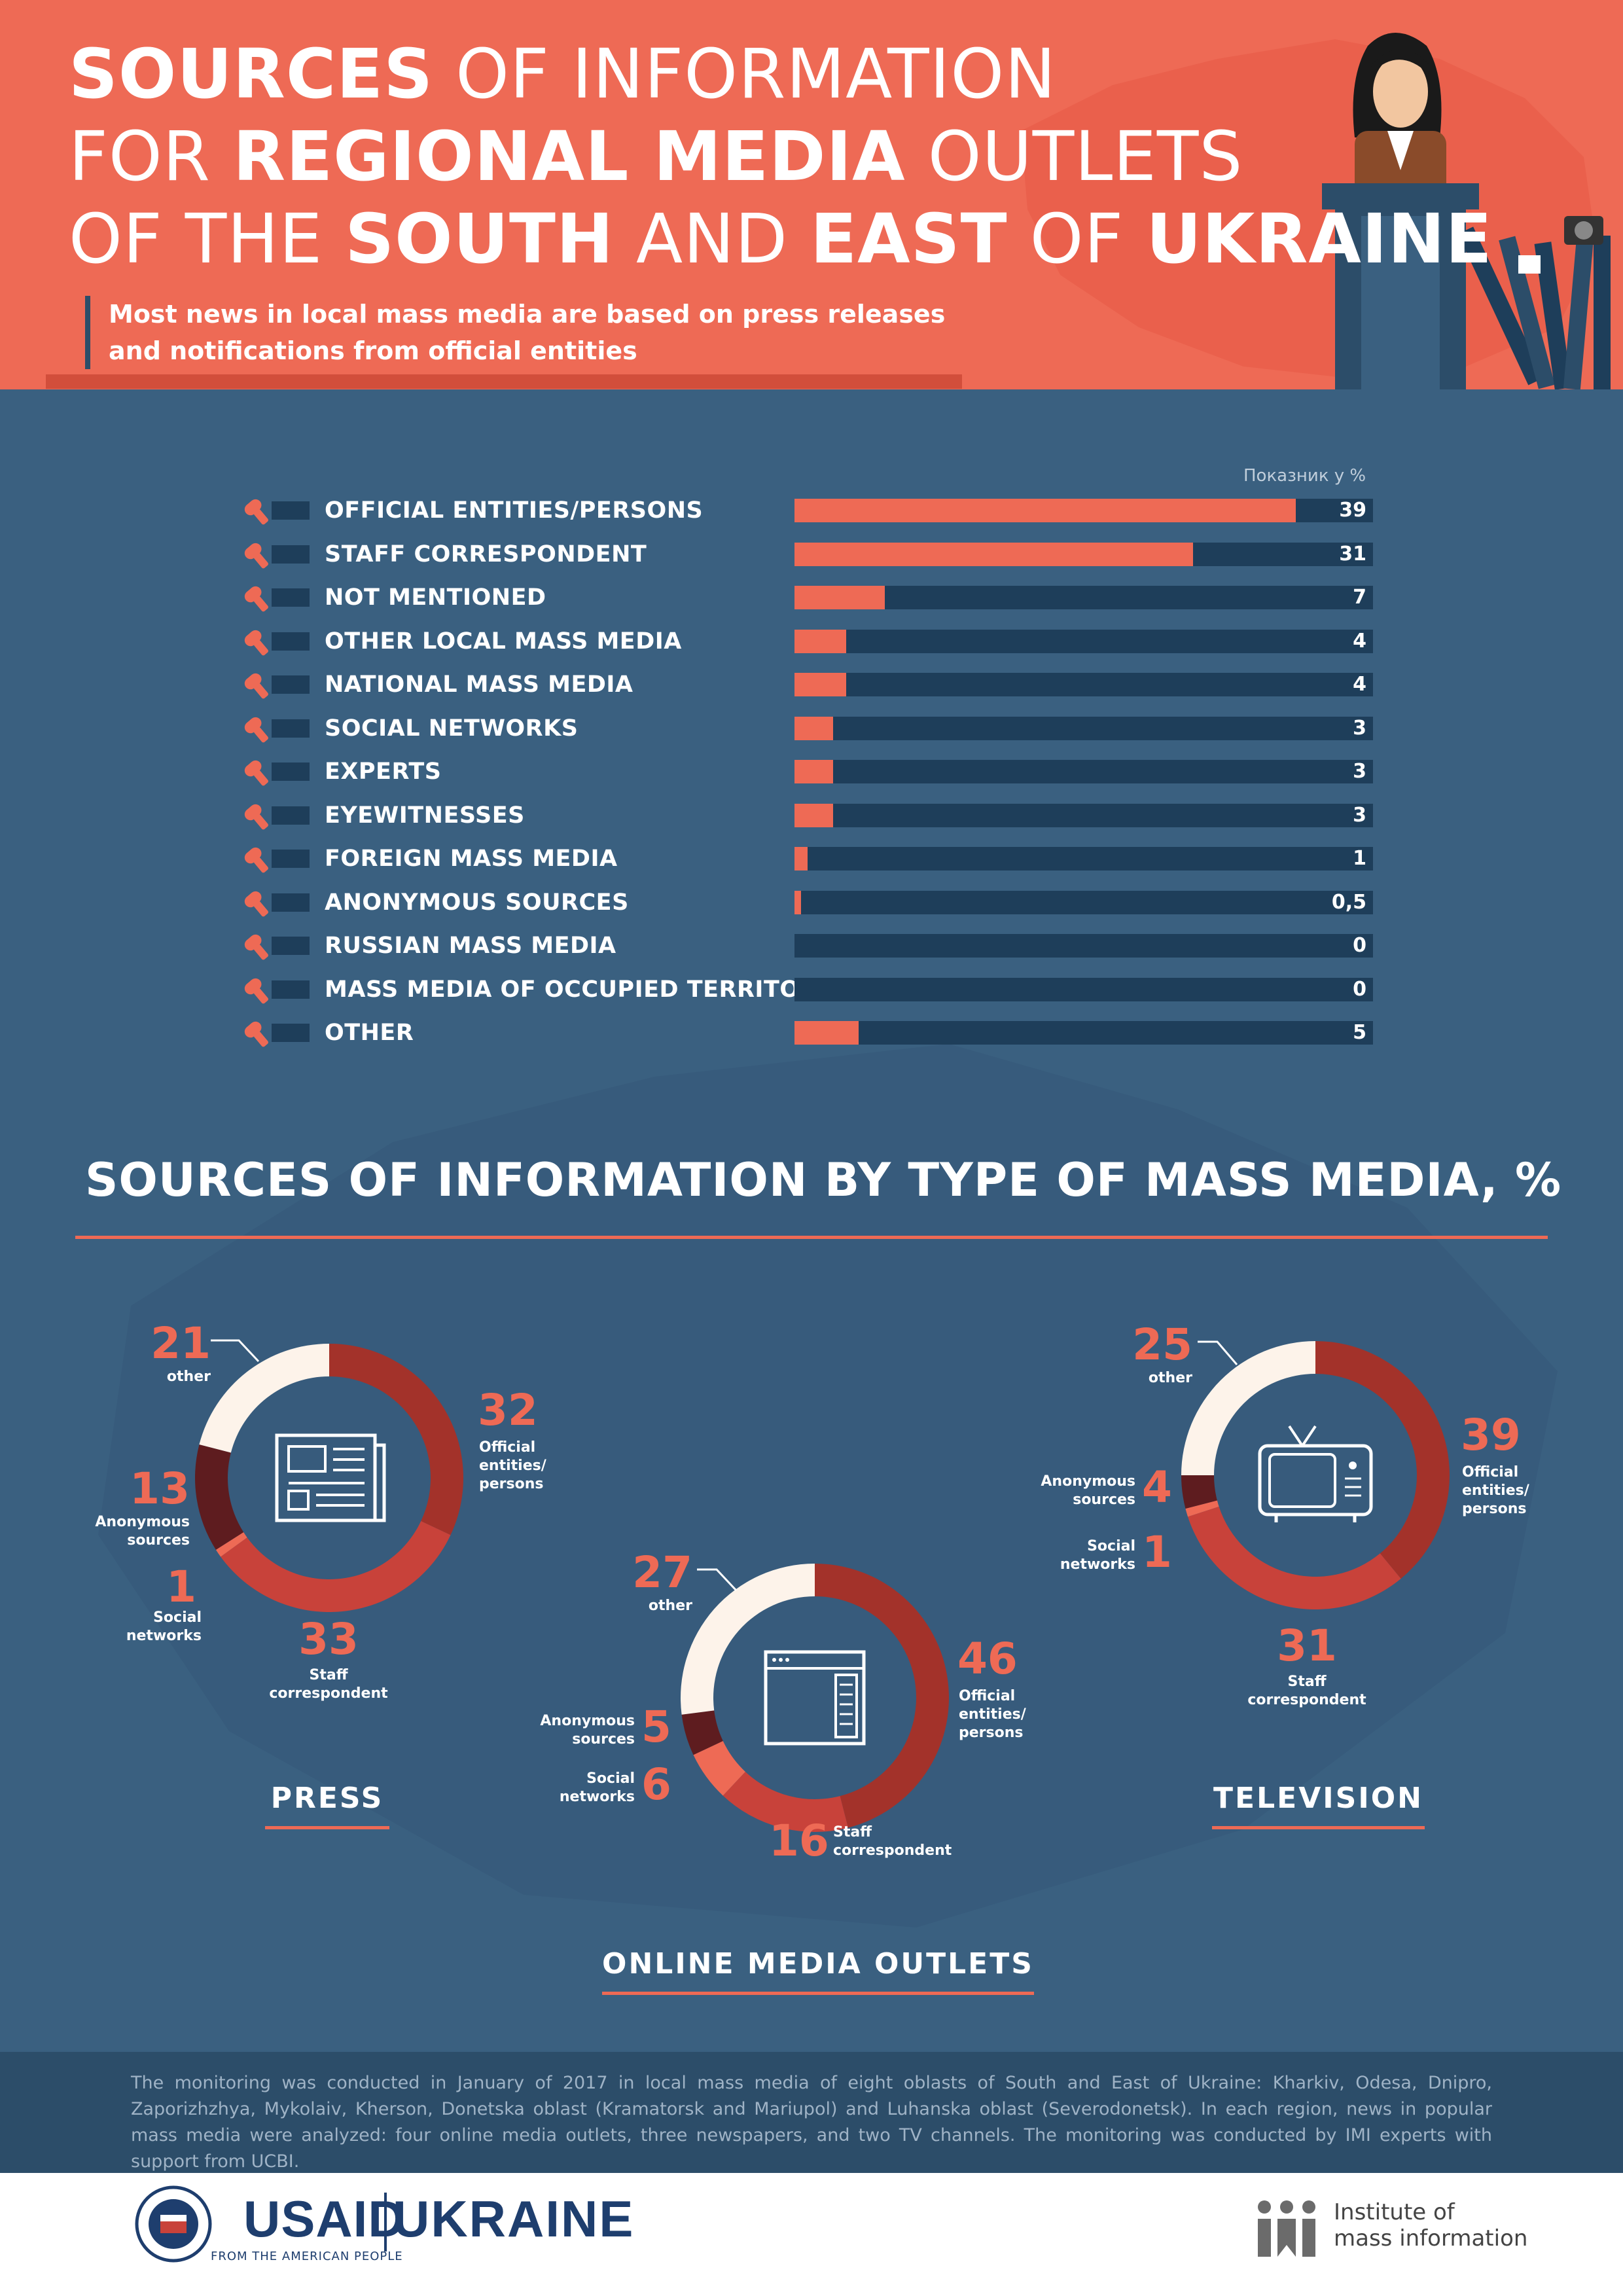 The width and height of the screenshot is (1623, 2296). What do you see at coordinates (207, 239) in the screenshot?
I see `title-segment: OF THE` at bounding box center [207, 239].